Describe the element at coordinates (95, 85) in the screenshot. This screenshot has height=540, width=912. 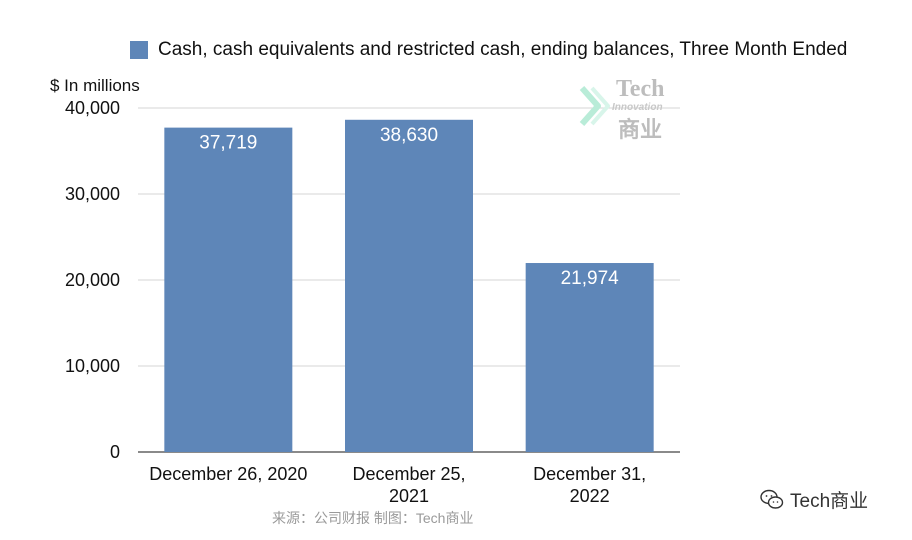
I see `y-axis-label: $ In millions` at that location.